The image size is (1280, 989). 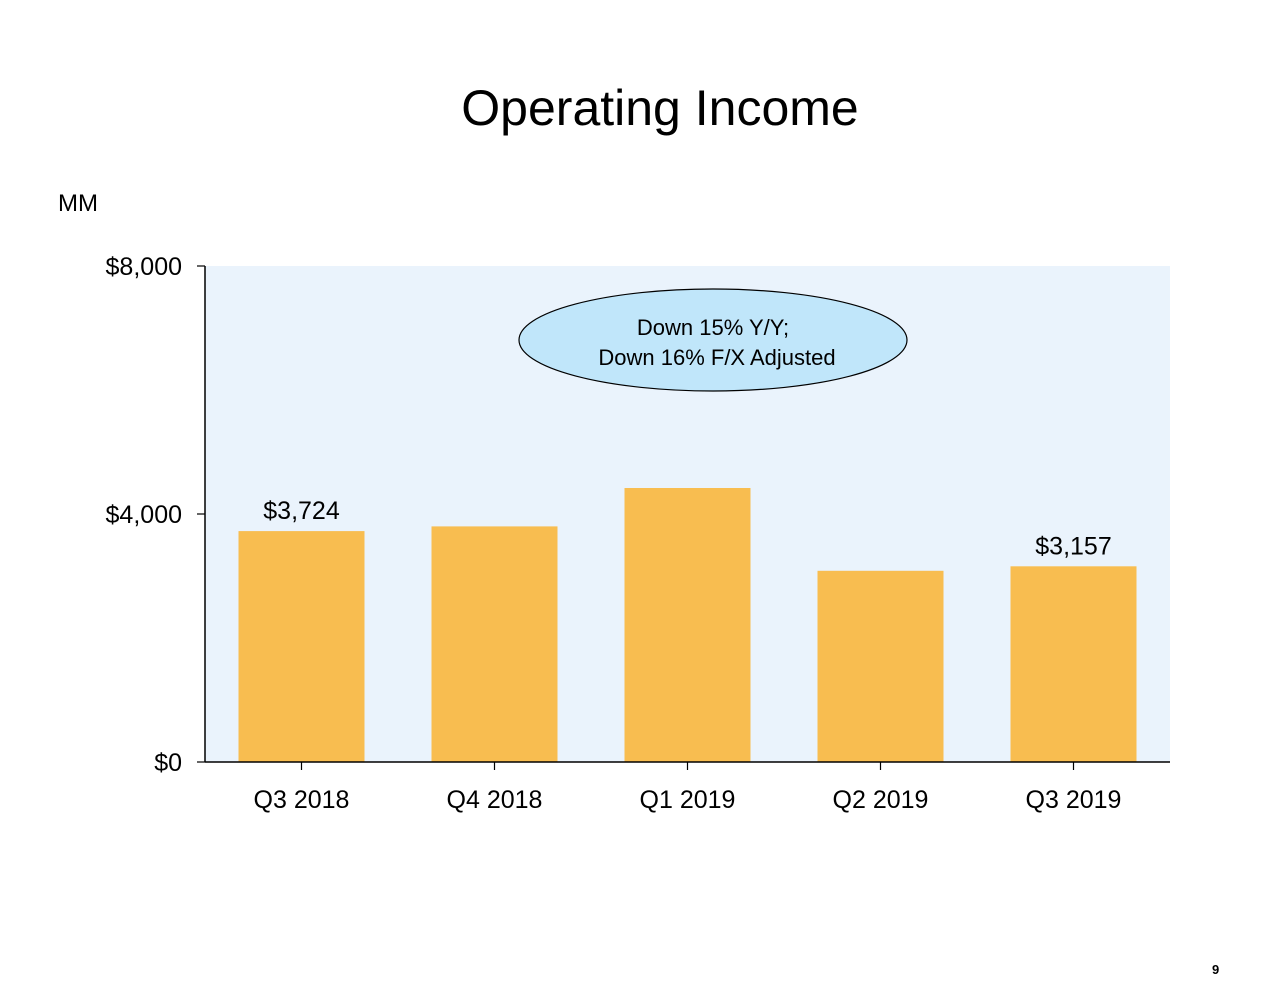 I want to click on x-tick-label: Q3 2018, so click(x=302, y=800).